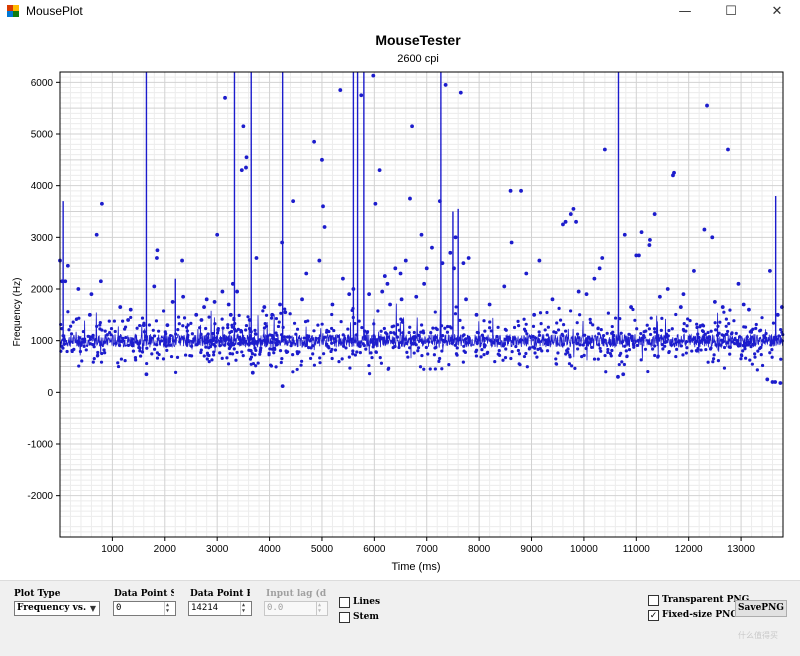  What do you see at coordinates (731, 11) in the screenshot?
I see `maximize-button: ☐` at bounding box center [731, 11].